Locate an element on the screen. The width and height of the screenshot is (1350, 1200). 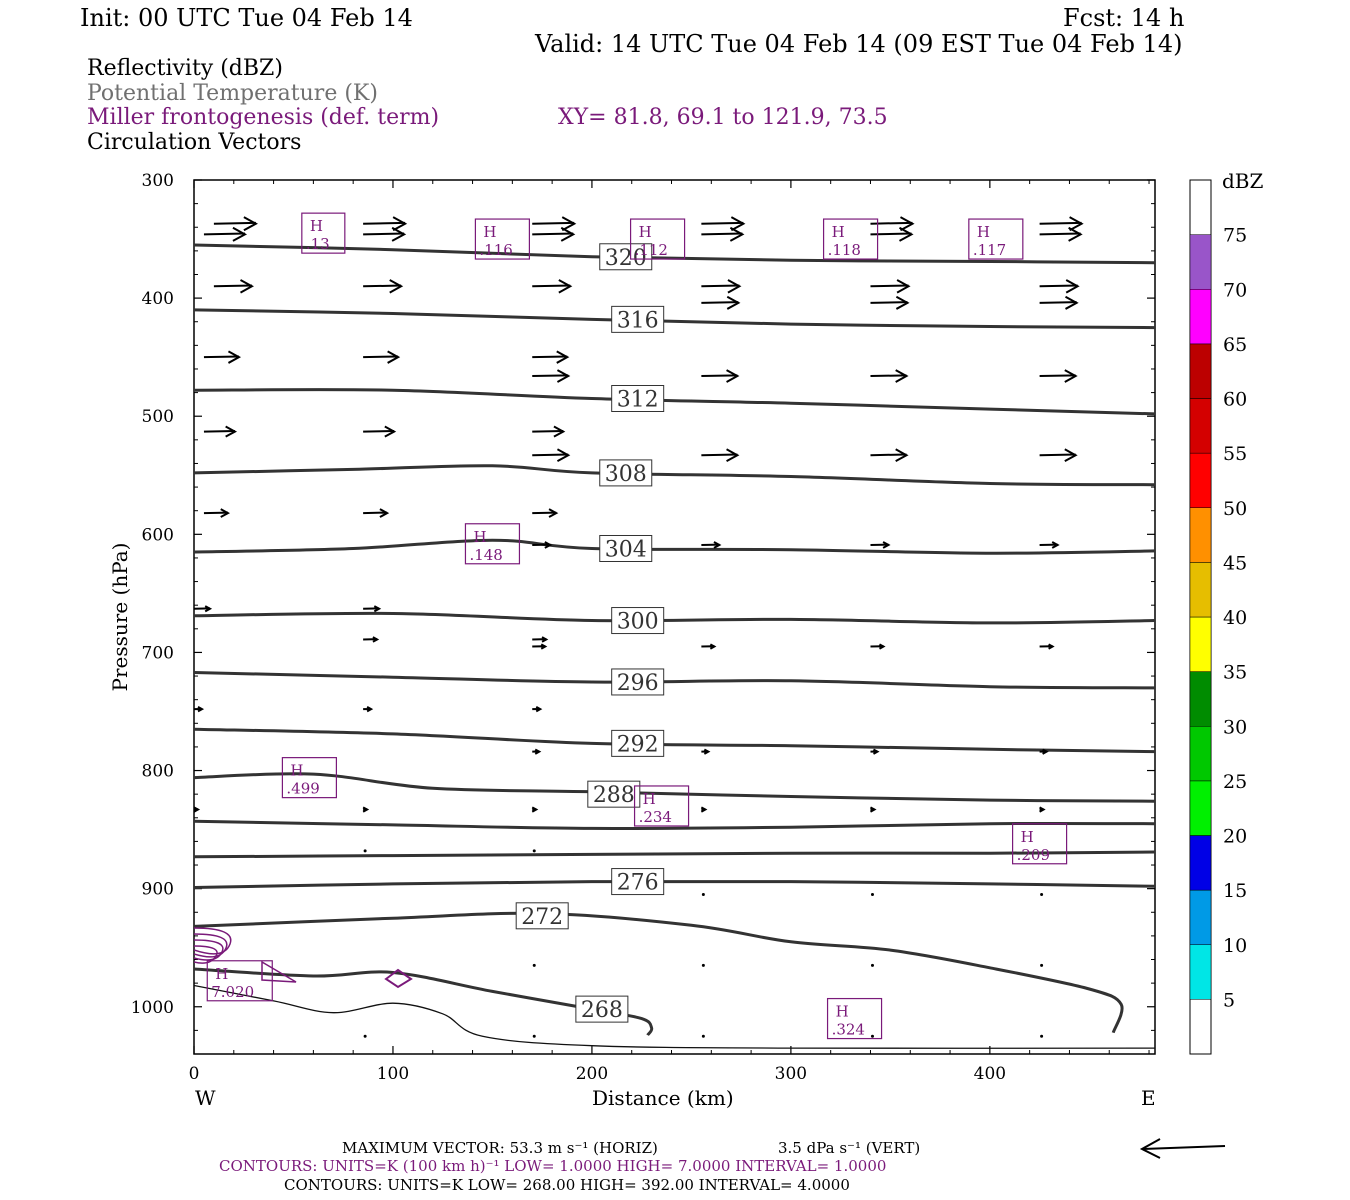
footer-max-vector: MAXIMUM VECTOR: 53.3 m s⁻¹ (HORIZ) is located at coordinates (500, 1148).